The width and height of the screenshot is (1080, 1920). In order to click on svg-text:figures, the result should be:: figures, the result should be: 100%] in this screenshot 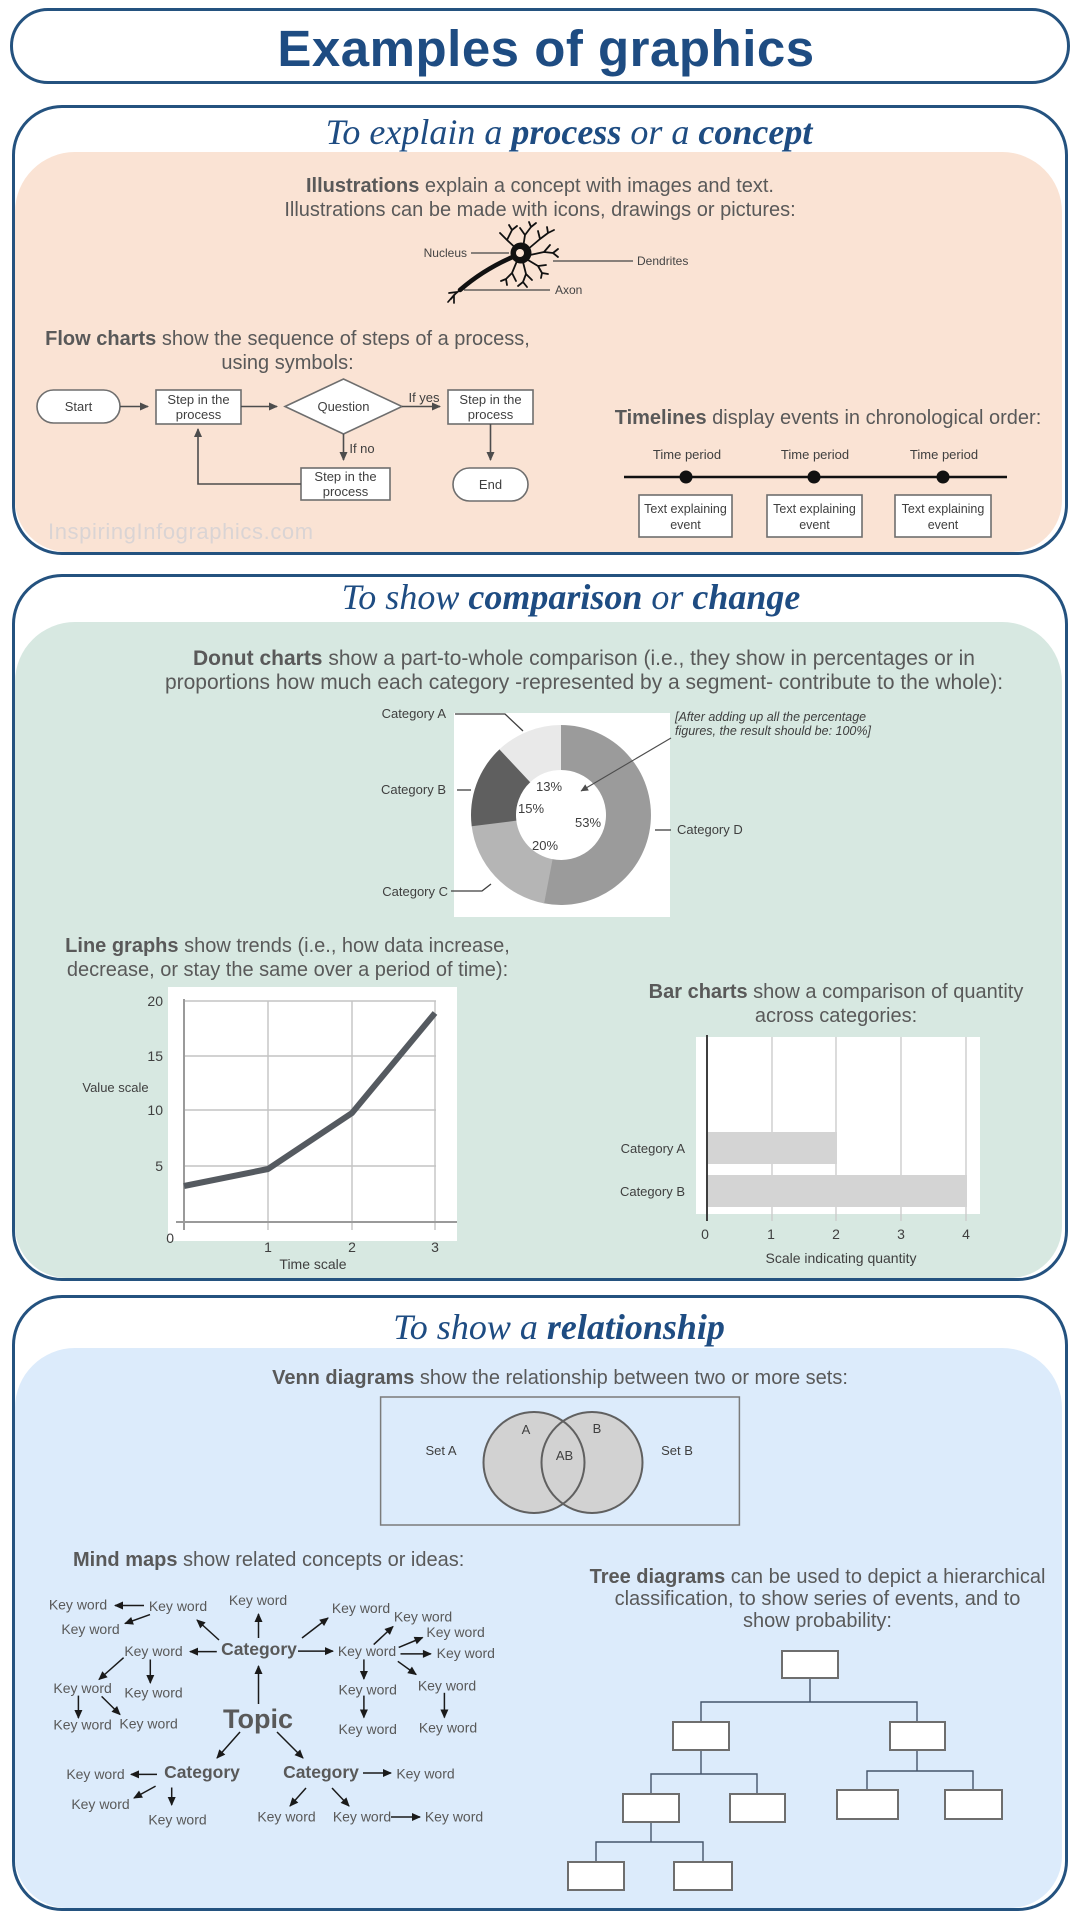, I will do `click(773, 731)`.